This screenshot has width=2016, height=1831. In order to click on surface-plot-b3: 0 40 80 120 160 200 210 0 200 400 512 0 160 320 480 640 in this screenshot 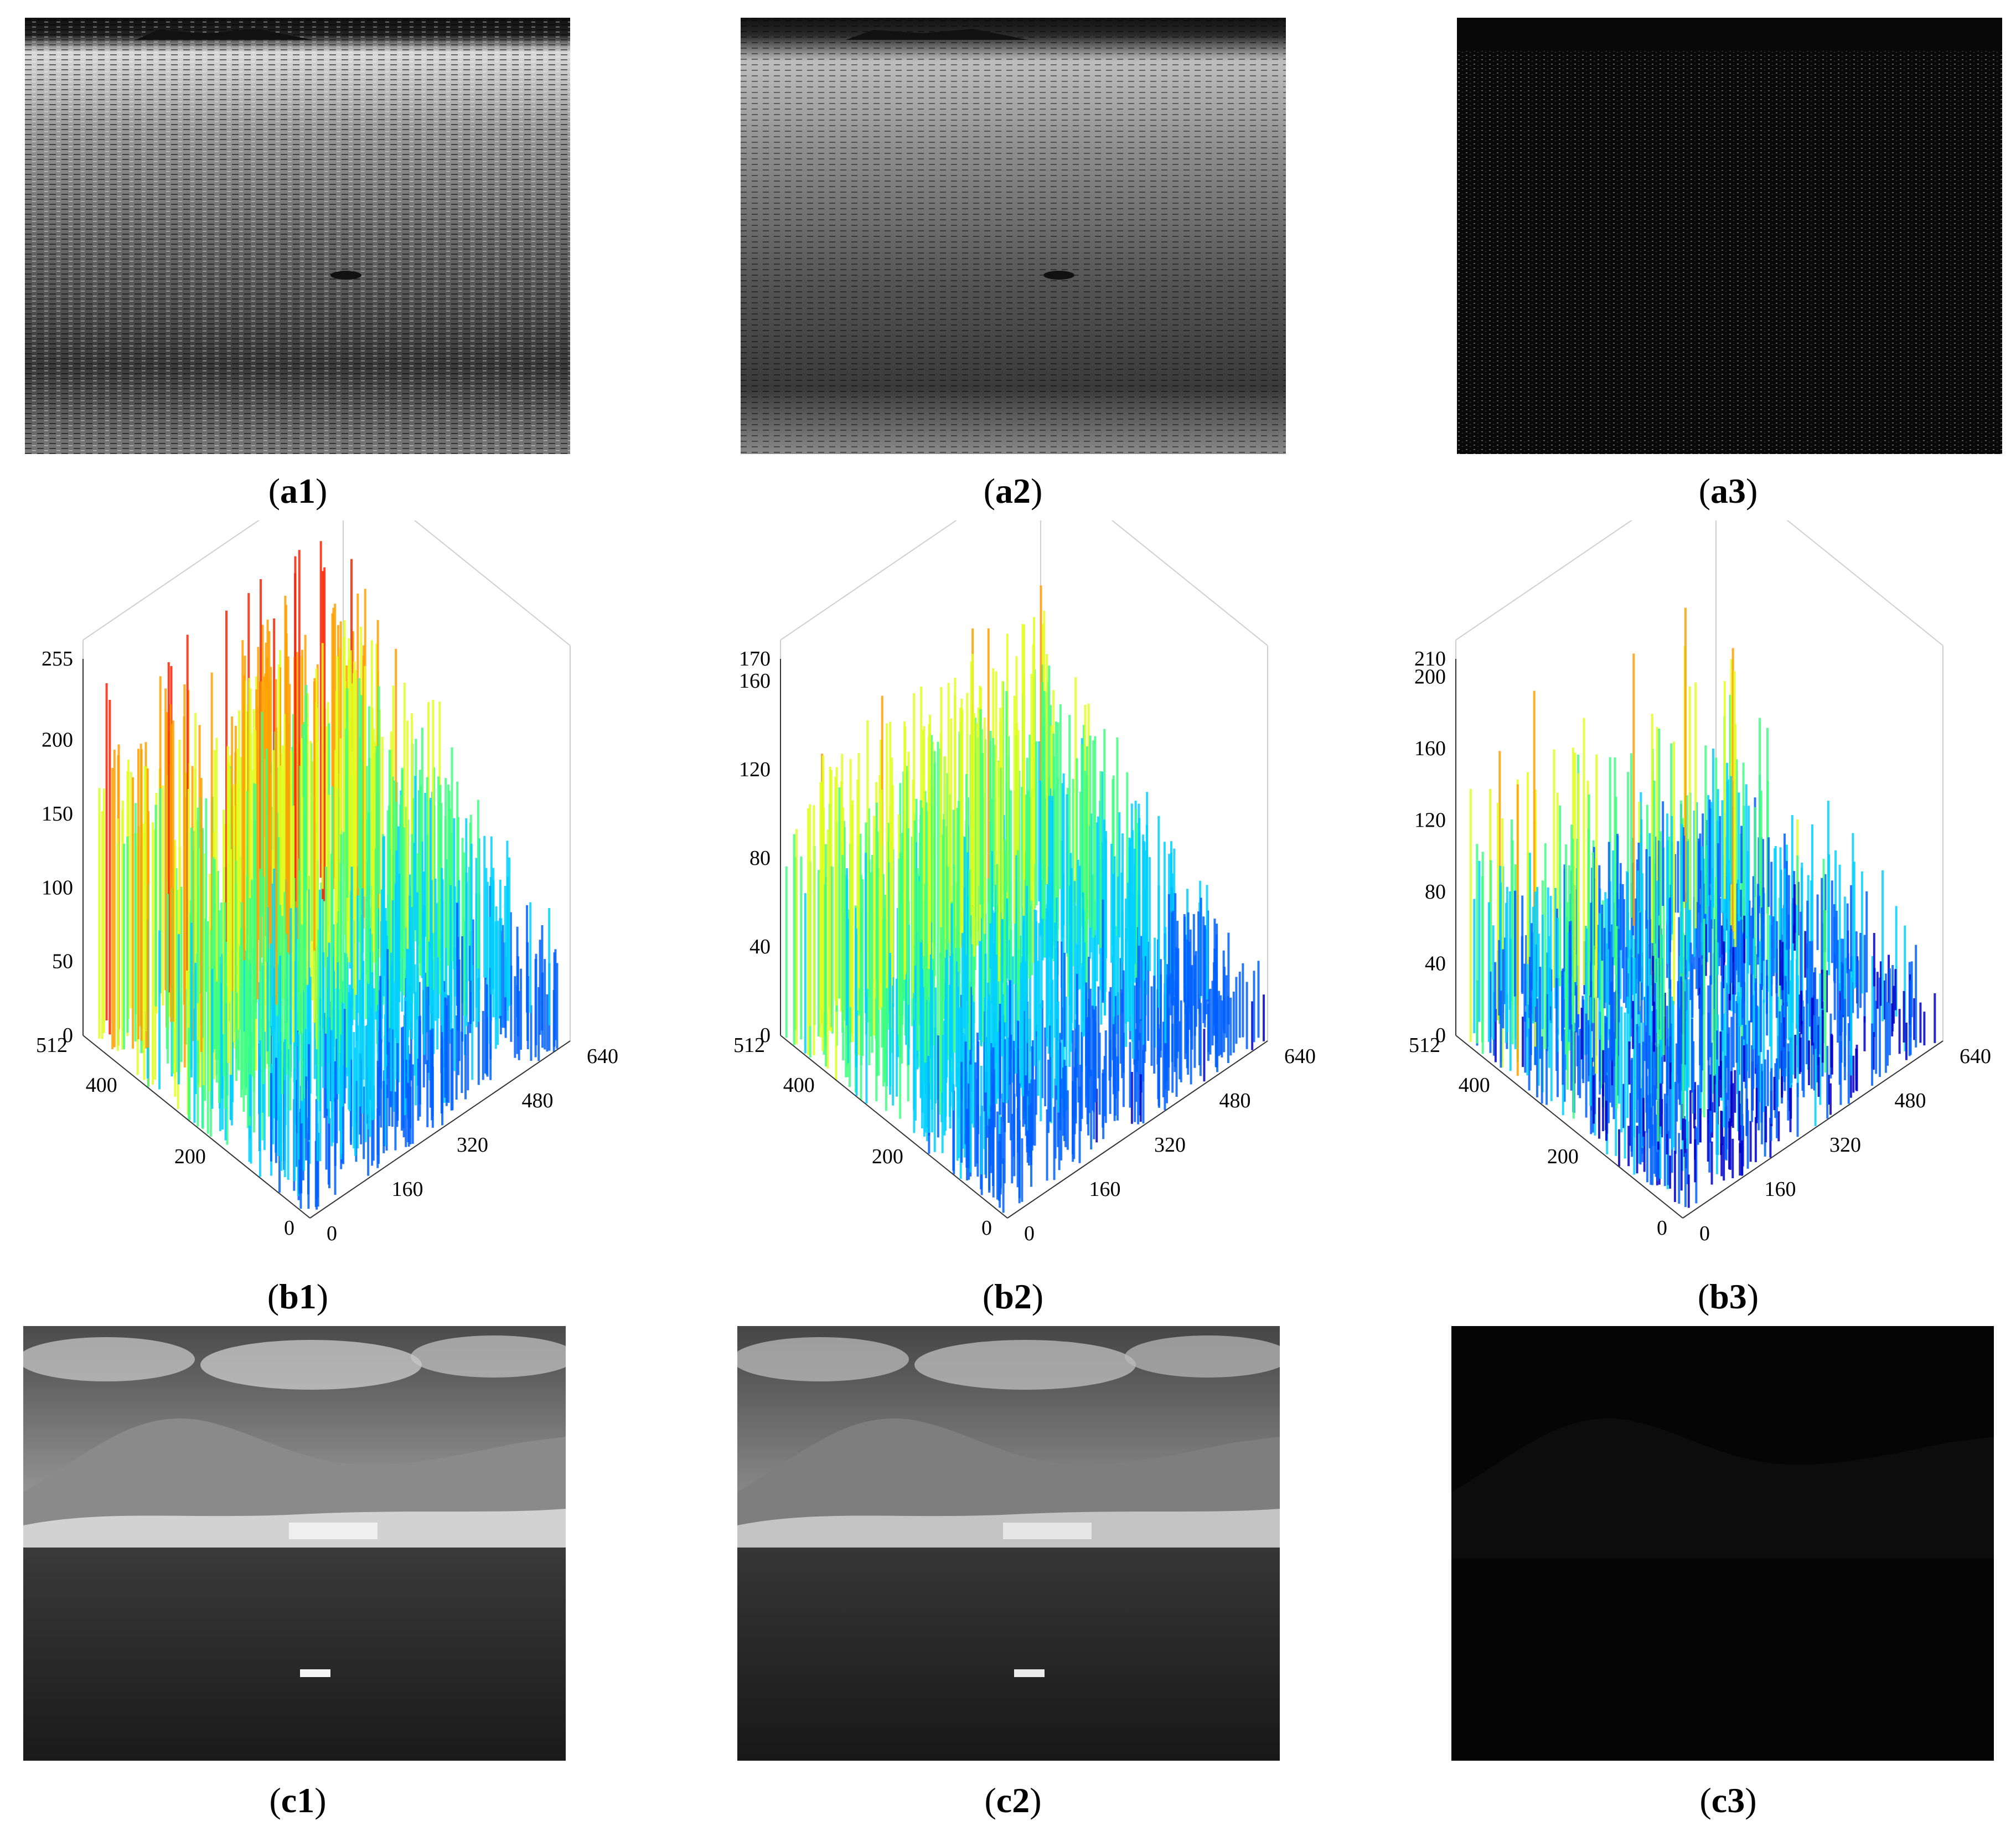, I will do `click(1694, 908)`.